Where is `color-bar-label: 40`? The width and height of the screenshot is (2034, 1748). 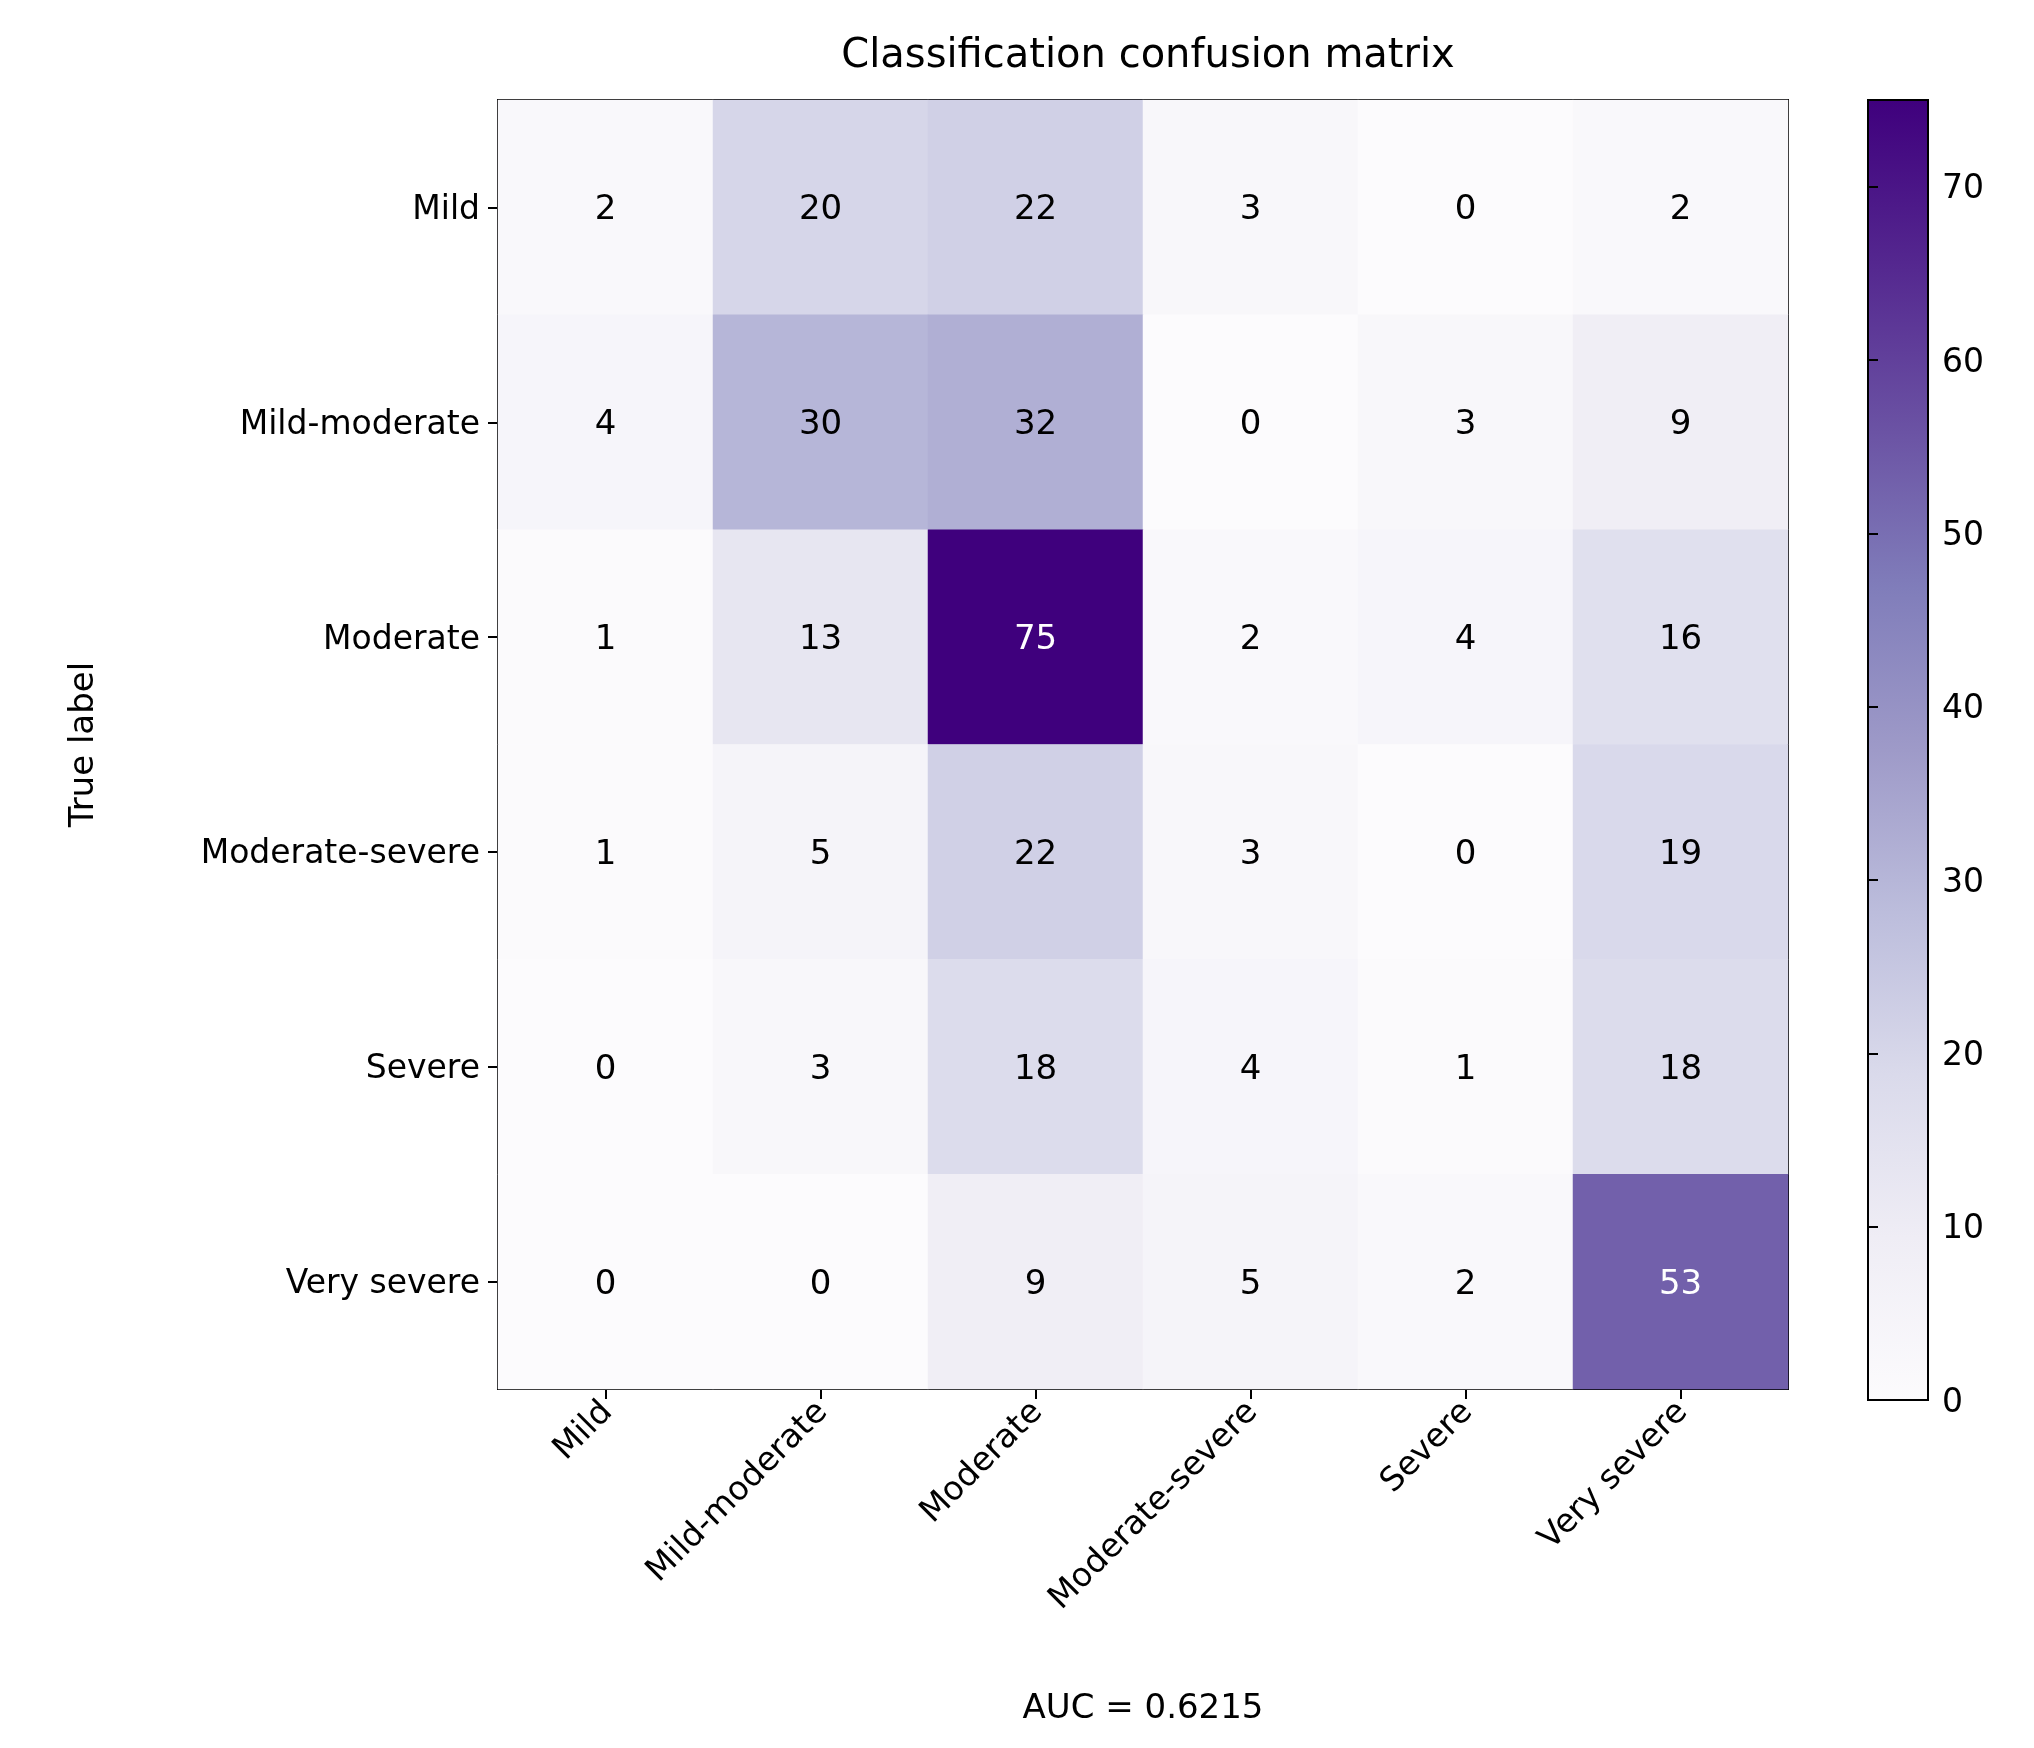 color-bar-label: 40 is located at coordinates (1963, 707).